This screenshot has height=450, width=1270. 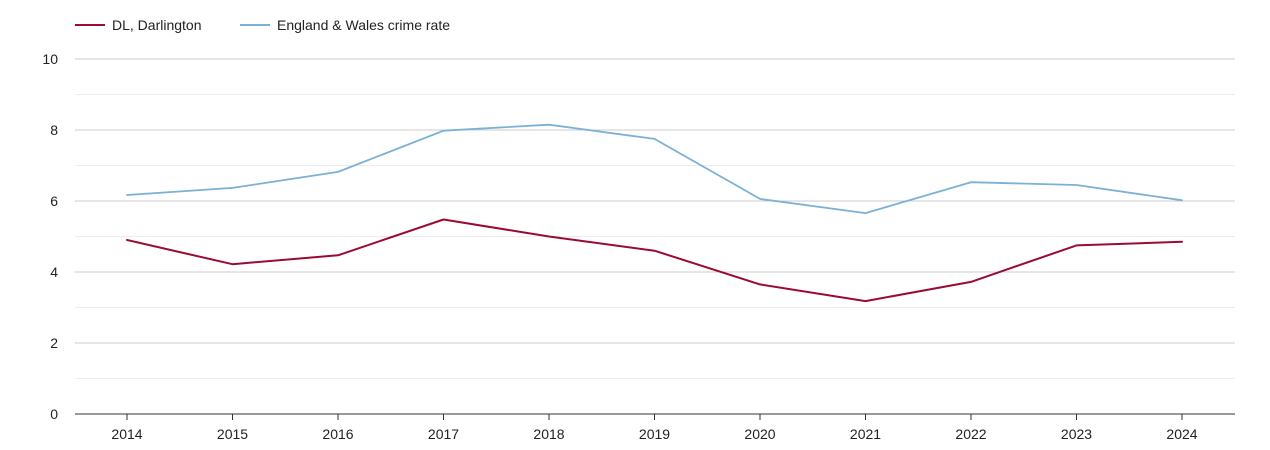 What do you see at coordinates (54, 130) in the screenshot?
I see `y-tick-label: 8` at bounding box center [54, 130].